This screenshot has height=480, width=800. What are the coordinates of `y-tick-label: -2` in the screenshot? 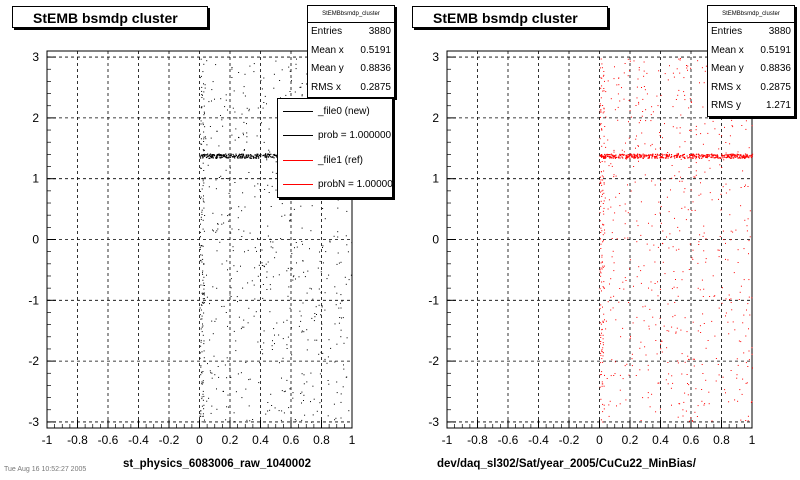 It's located at (433, 361).